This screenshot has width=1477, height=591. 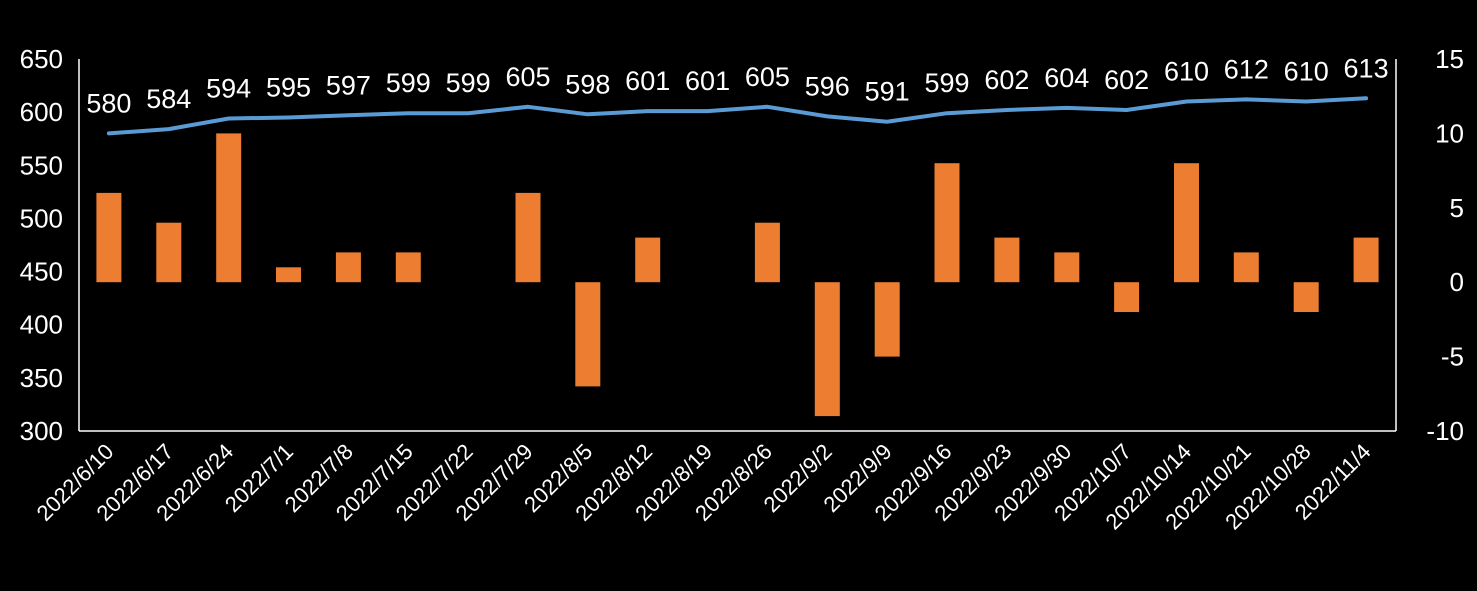 What do you see at coordinates (1007, 260) in the screenshot?
I see `bar-2022/9/23` at bounding box center [1007, 260].